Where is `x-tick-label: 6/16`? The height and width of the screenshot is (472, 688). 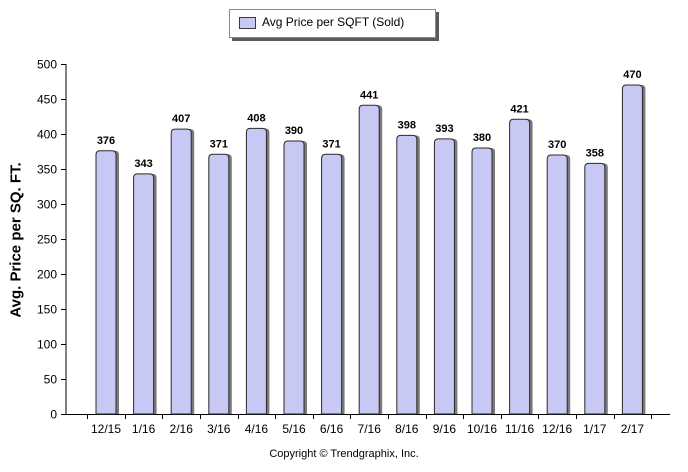 x-tick-label: 6/16 is located at coordinates (332, 429).